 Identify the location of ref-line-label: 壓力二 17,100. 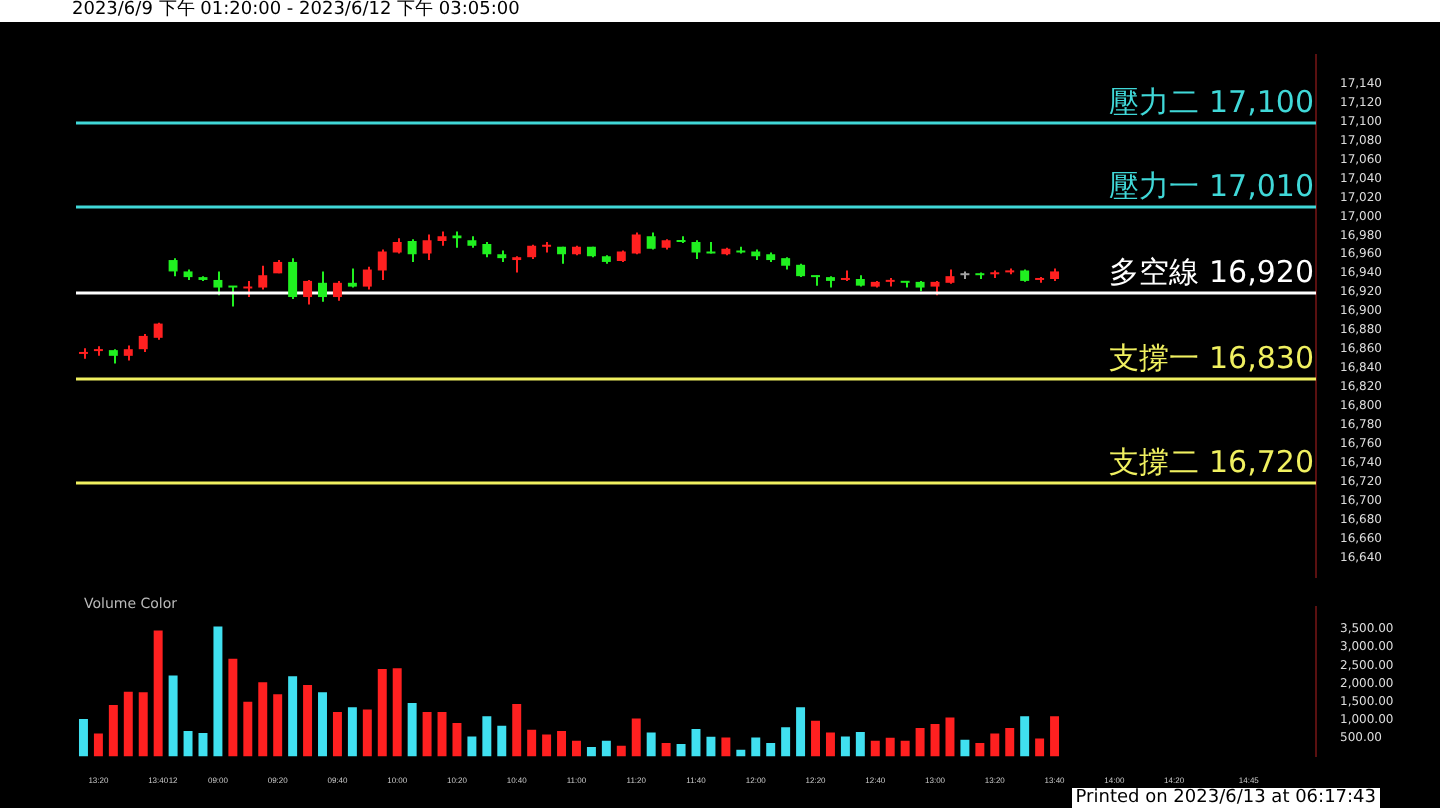
(1211, 101).